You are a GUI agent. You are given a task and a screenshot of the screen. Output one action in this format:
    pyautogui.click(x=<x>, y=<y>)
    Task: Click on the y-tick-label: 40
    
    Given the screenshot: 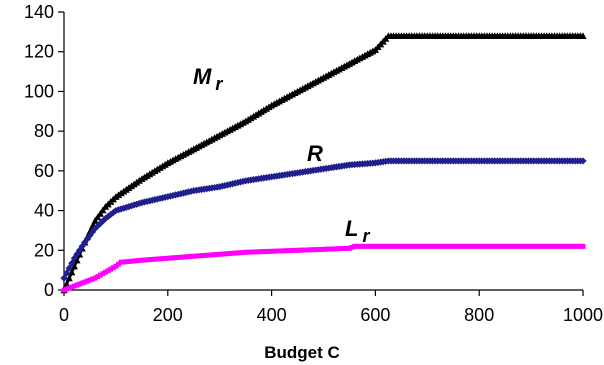 What is the action you would take?
    pyautogui.click(x=44, y=211)
    